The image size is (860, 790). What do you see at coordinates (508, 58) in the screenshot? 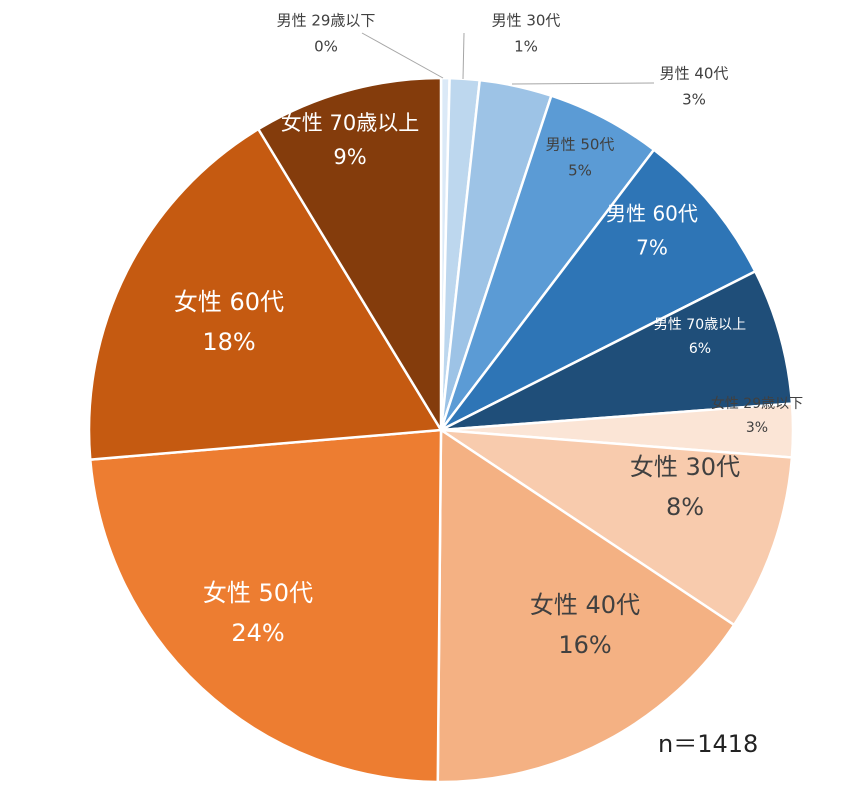
I see `leader-lines` at bounding box center [508, 58].